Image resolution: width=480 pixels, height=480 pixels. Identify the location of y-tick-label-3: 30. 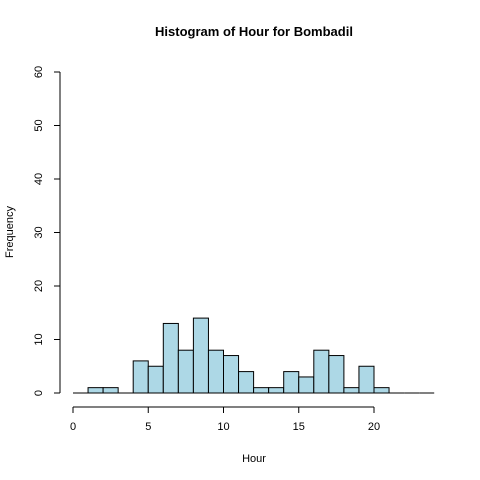
(39, 232).